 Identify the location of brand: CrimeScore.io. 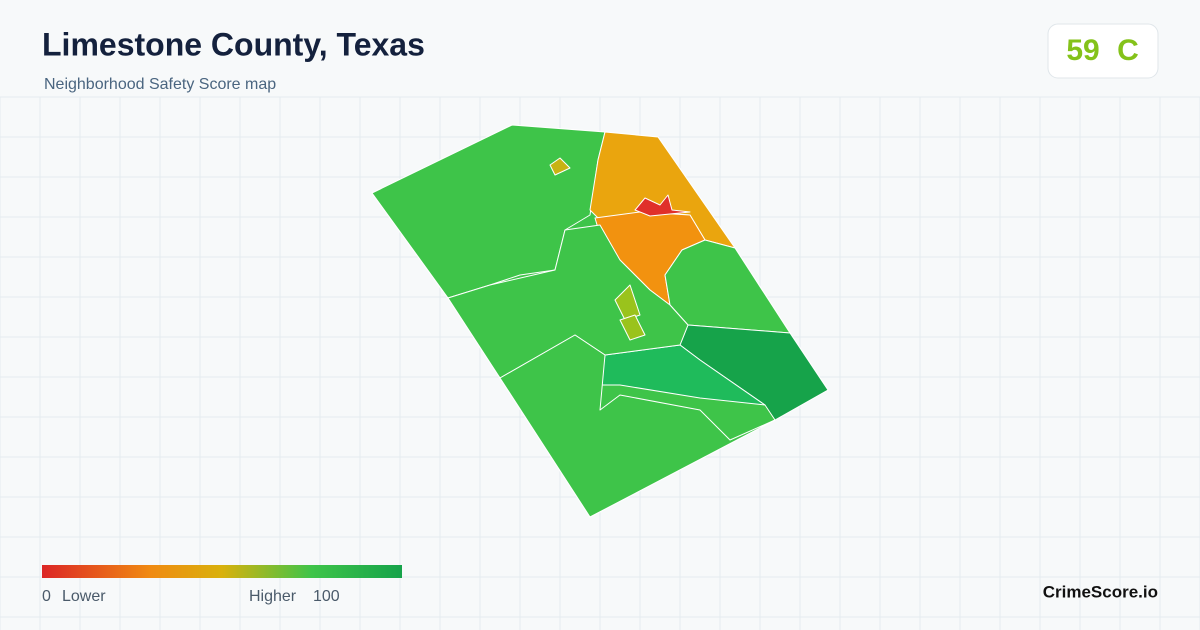
(1100, 591).